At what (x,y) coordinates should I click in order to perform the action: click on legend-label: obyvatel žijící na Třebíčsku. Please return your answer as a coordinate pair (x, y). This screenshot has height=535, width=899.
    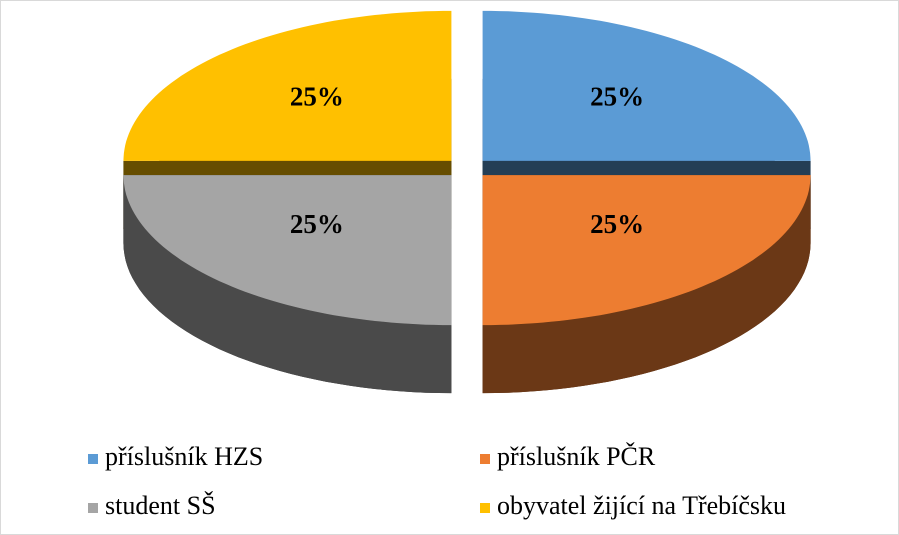
    Looking at the image, I should click on (641, 505).